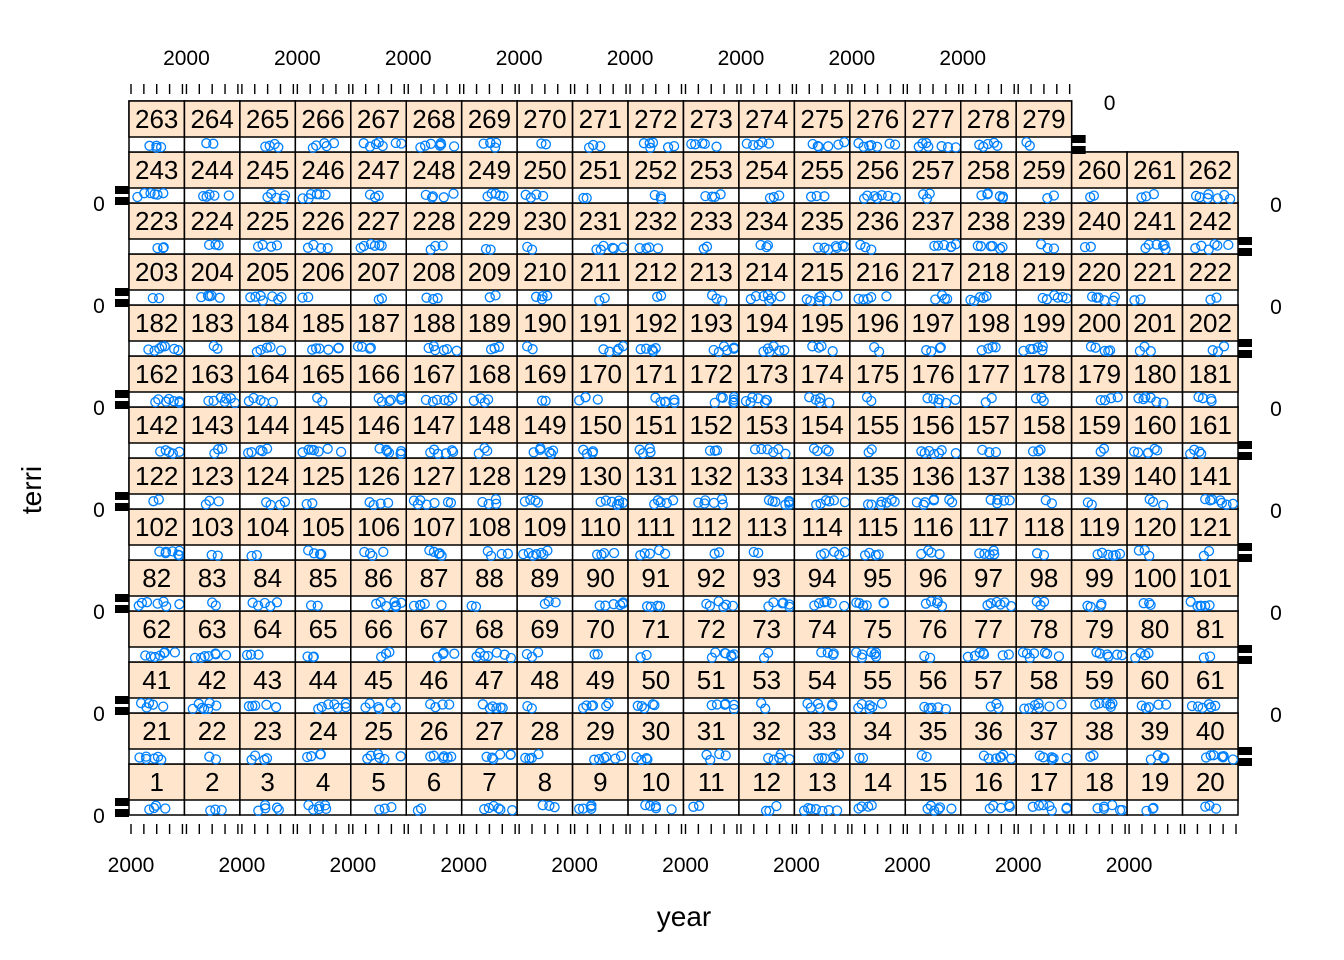  Describe the element at coordinates (1043, 374) in the screenshot. I see `panel-strip-label: 178` at that location.